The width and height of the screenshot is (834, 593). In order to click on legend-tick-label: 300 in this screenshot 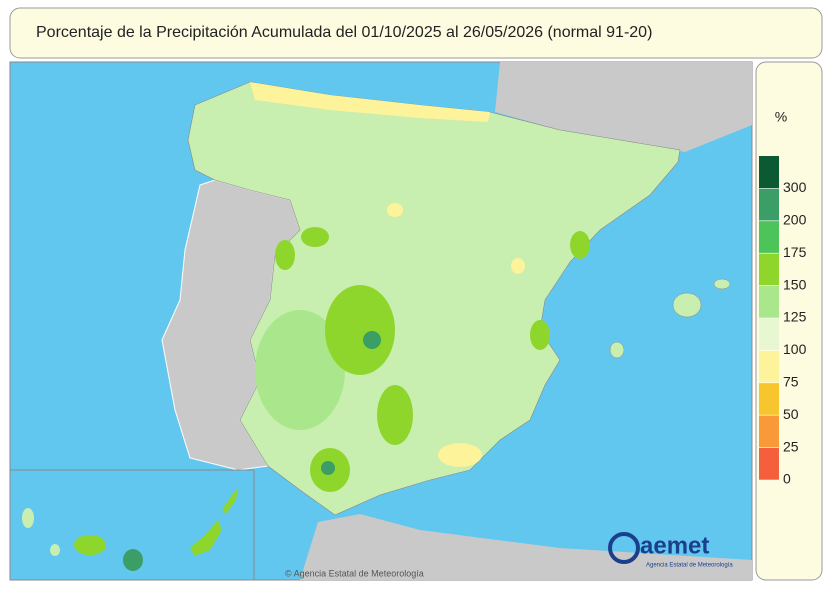, I will do `click(795, 187)`.